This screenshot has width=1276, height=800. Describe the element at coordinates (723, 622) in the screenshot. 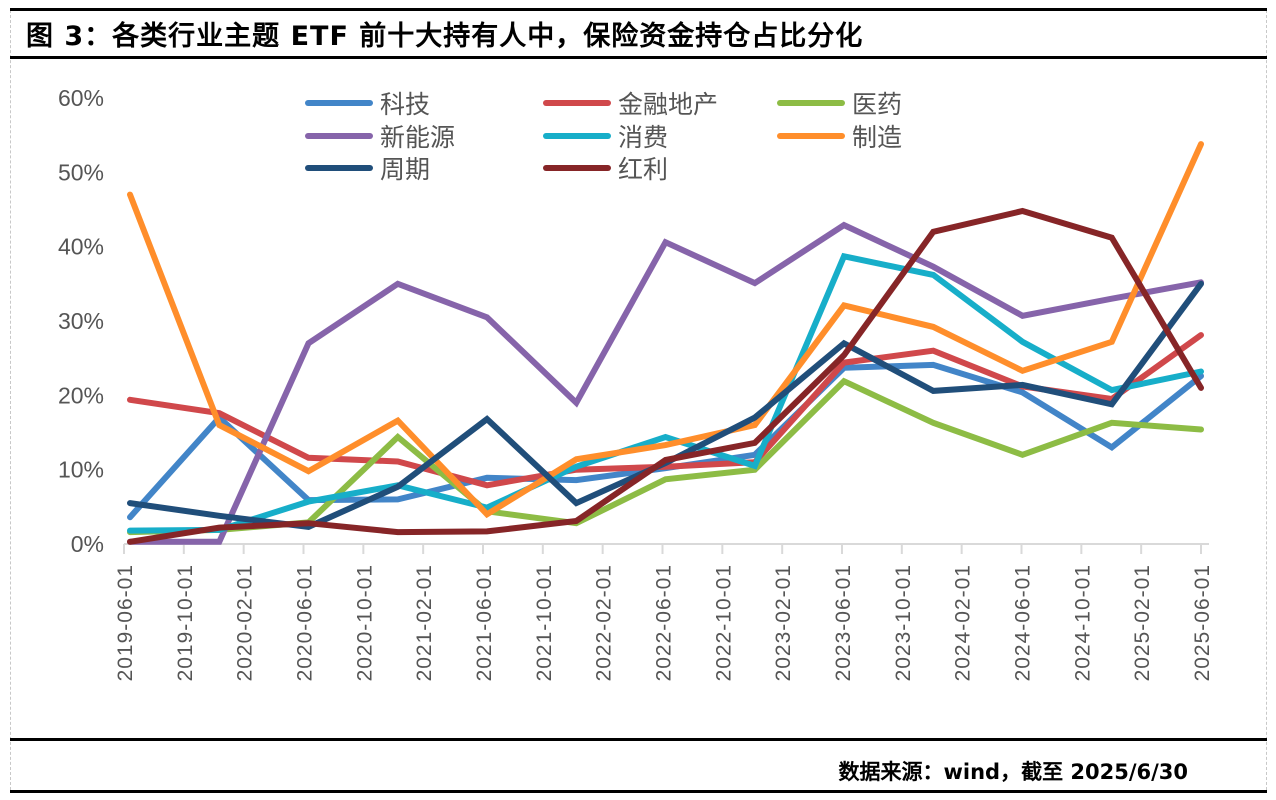

I see `x-tick-label: 2022-10-01` at that location.